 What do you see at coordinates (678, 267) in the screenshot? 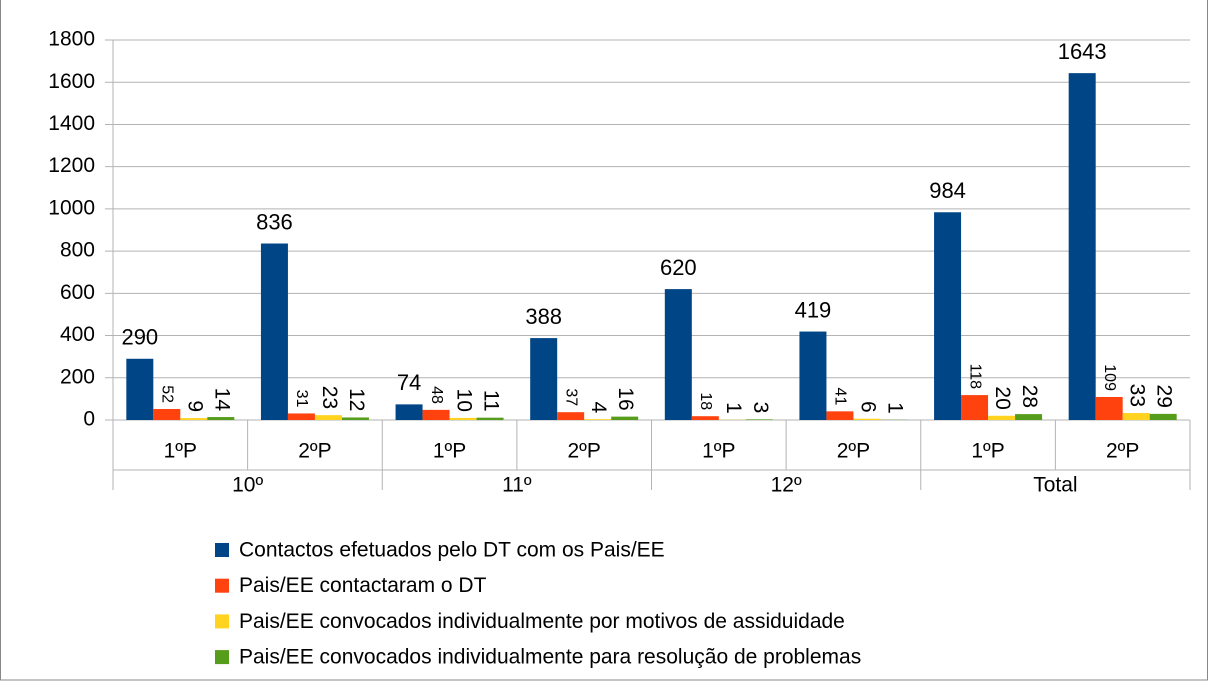
I see `data-label: 620` at bounding box center [678, 267].